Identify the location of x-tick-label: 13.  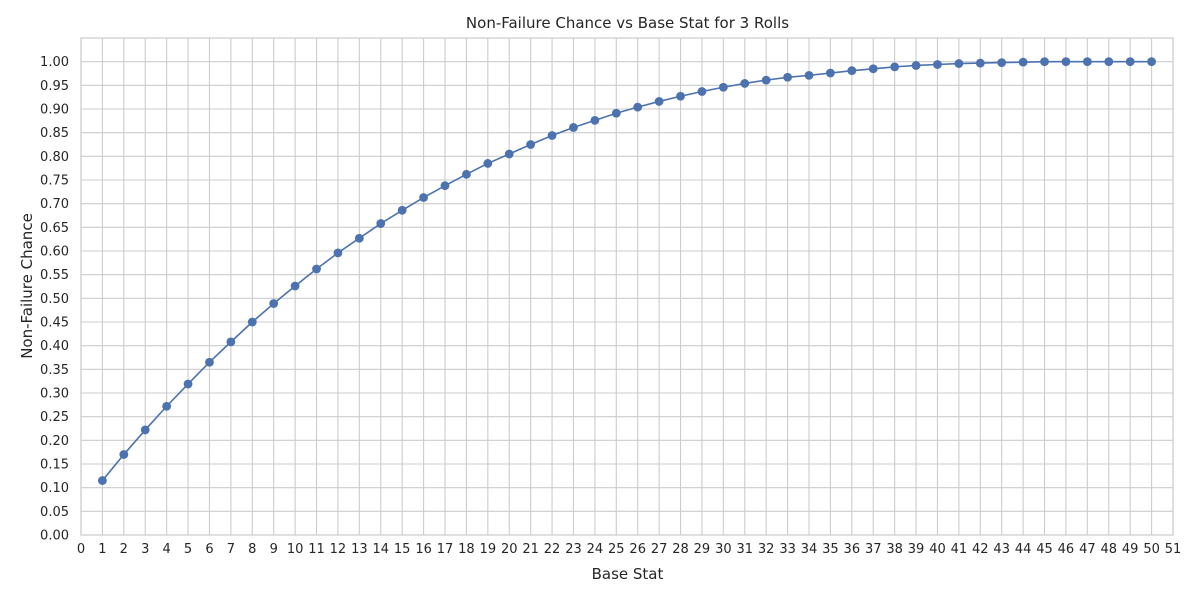
(359, 549).